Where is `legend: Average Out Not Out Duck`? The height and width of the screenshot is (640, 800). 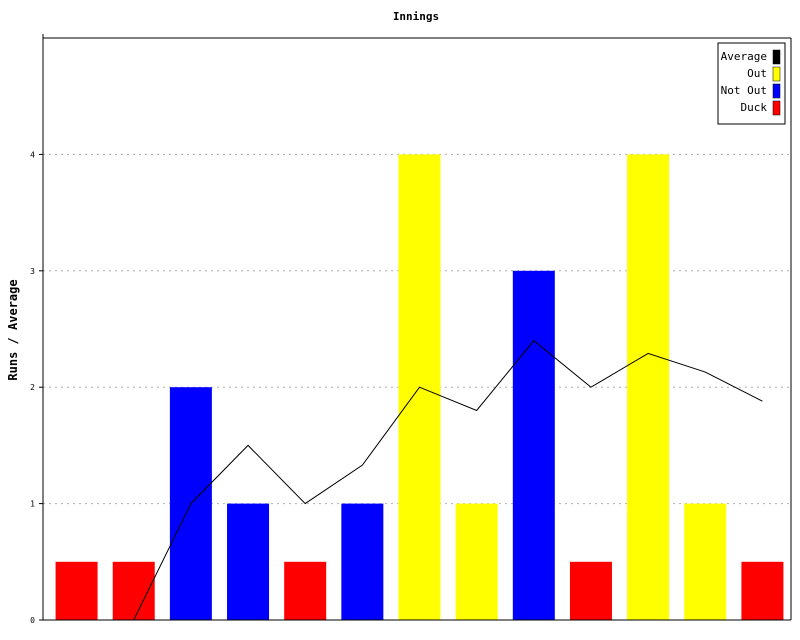
legend: Average Out Not Out Duck is located at coordinates (751, 83).